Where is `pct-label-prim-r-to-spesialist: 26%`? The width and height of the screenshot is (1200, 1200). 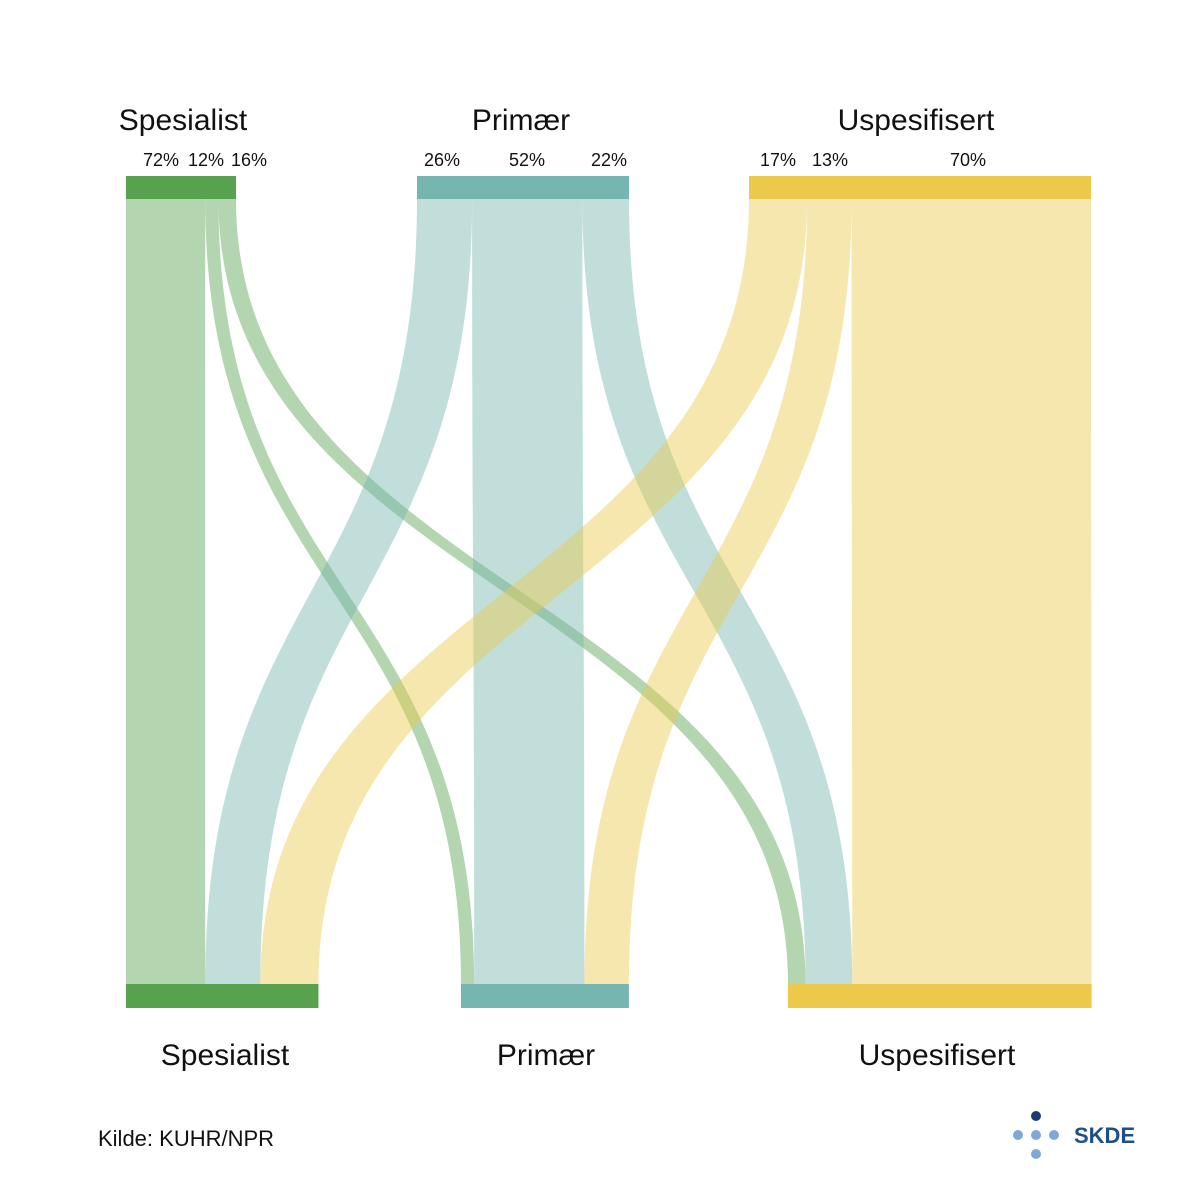 pct-label-prim-r-to-spesialist: 26% is located at coordinates (442, 160).